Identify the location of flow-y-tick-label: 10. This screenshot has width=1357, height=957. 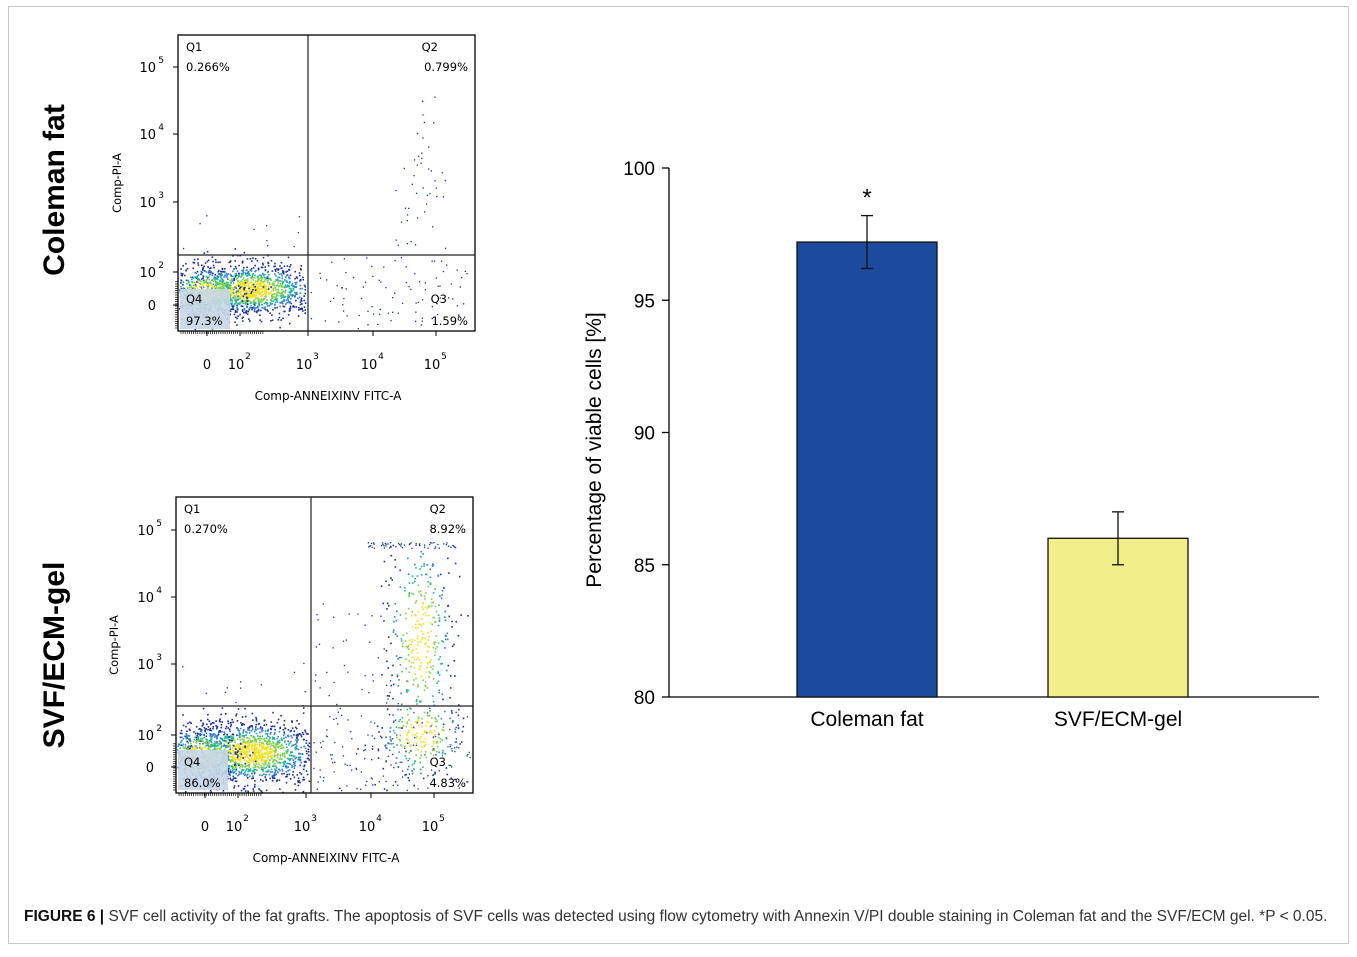
(147, 68).